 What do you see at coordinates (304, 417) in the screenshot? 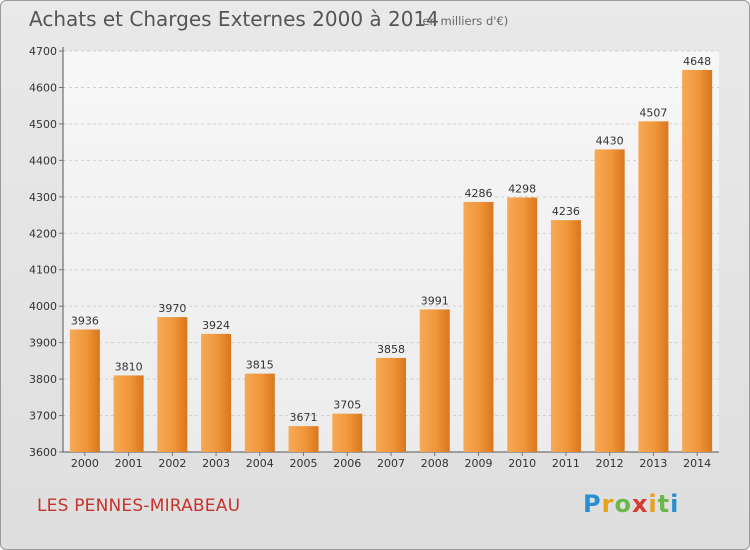
I see `data-label: 3671` at bounding box center [304, 417].